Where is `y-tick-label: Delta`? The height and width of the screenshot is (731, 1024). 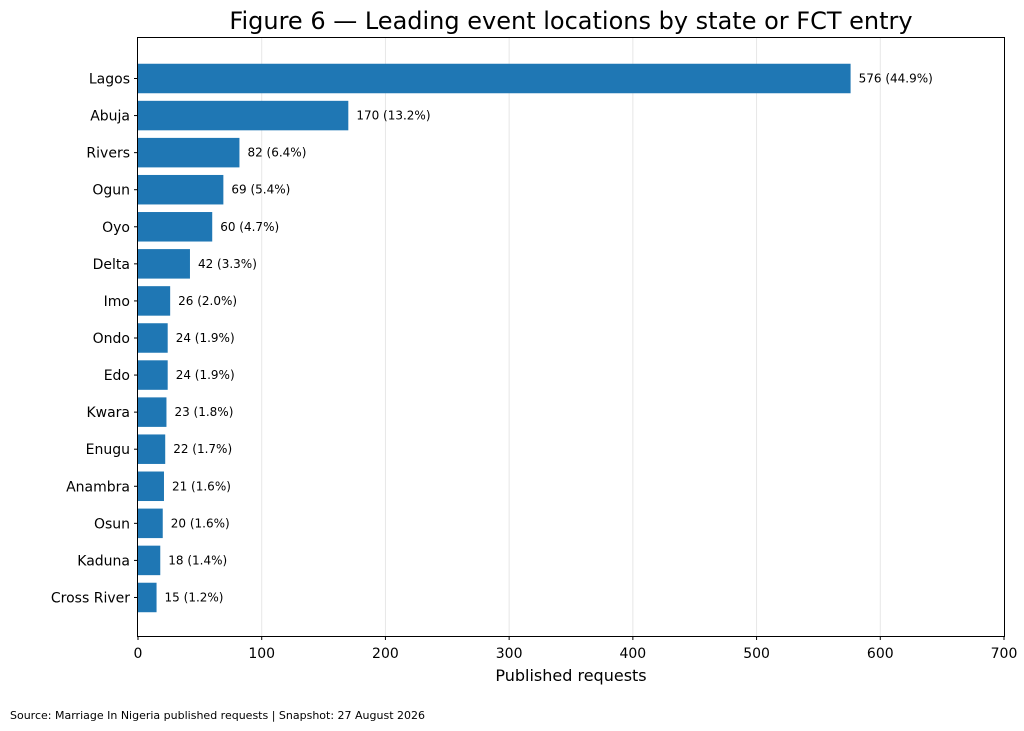
y-tick-label: Delta is located at coordinates (111, 265).